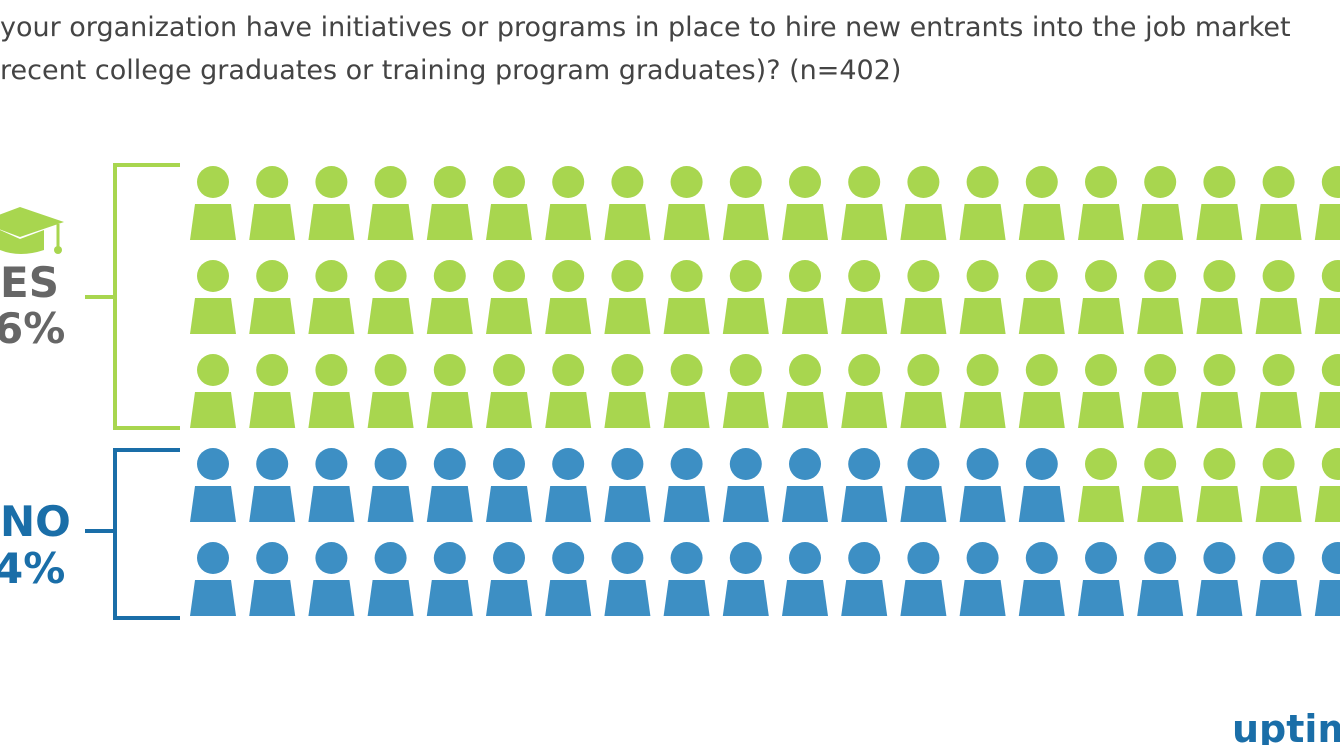  I want to click on group-label: ES, so click(29, 282).